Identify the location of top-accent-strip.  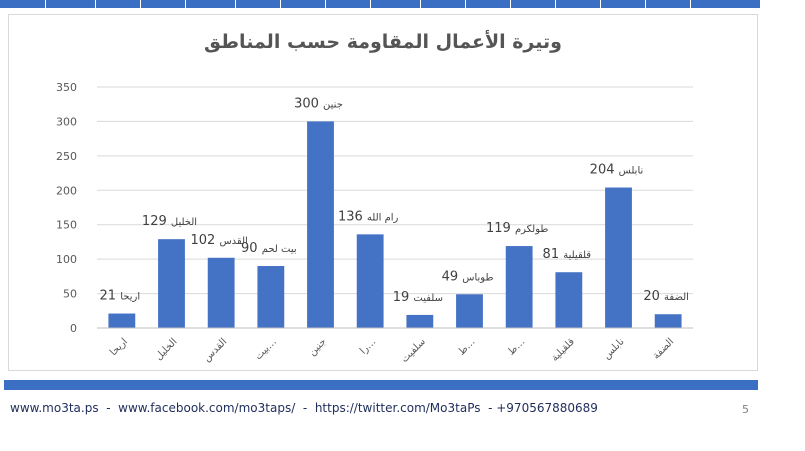
(380, 4).